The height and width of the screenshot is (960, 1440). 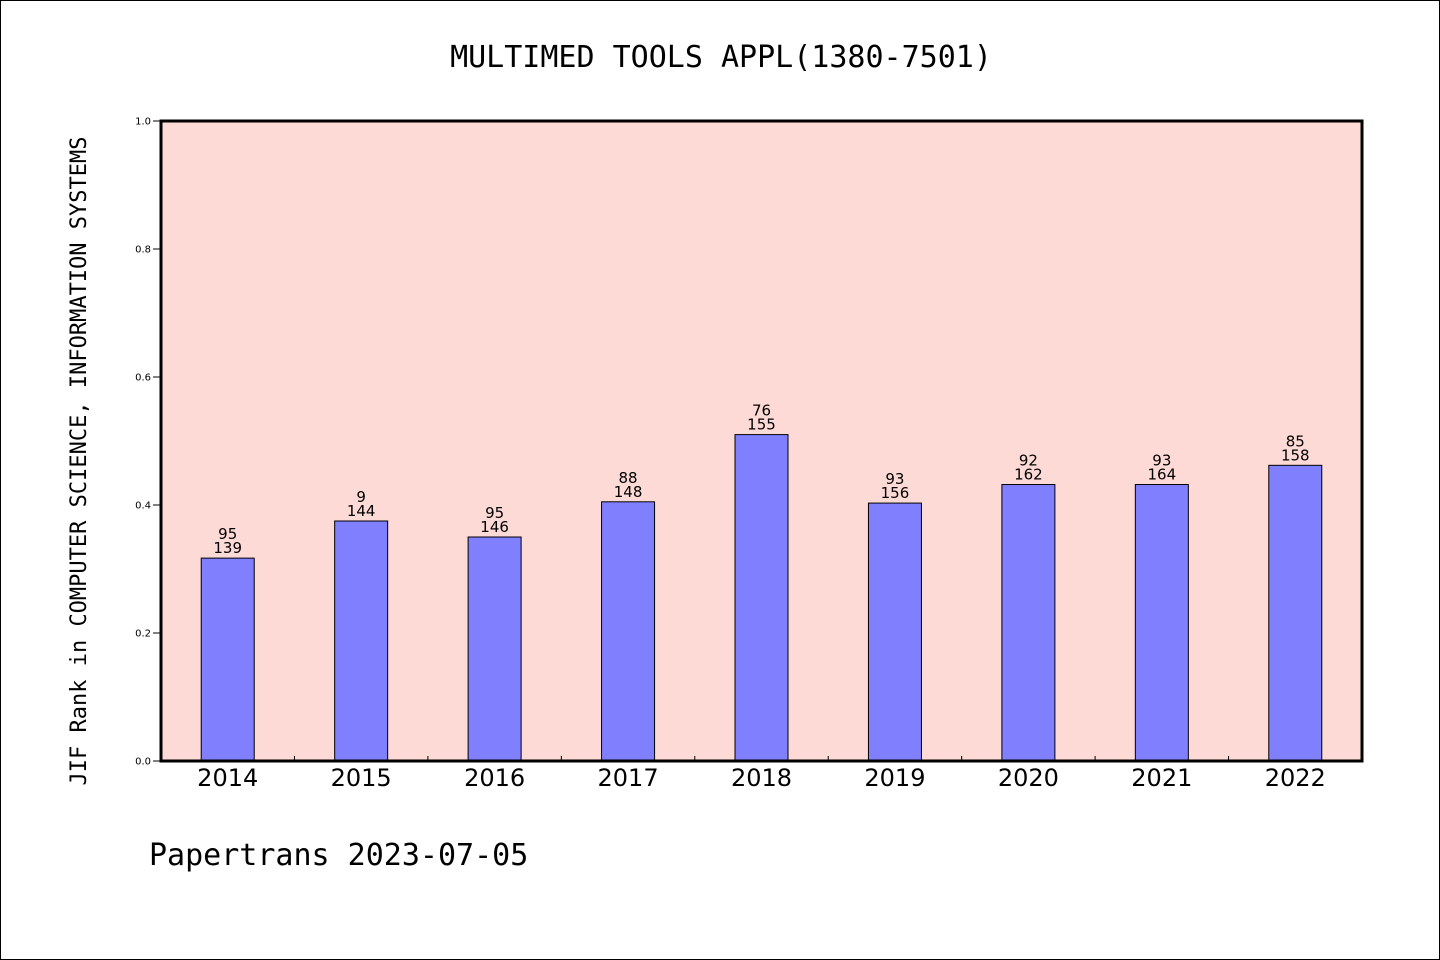 I want to click on y-tick-label: 1.0, so click(x=143, y=122).